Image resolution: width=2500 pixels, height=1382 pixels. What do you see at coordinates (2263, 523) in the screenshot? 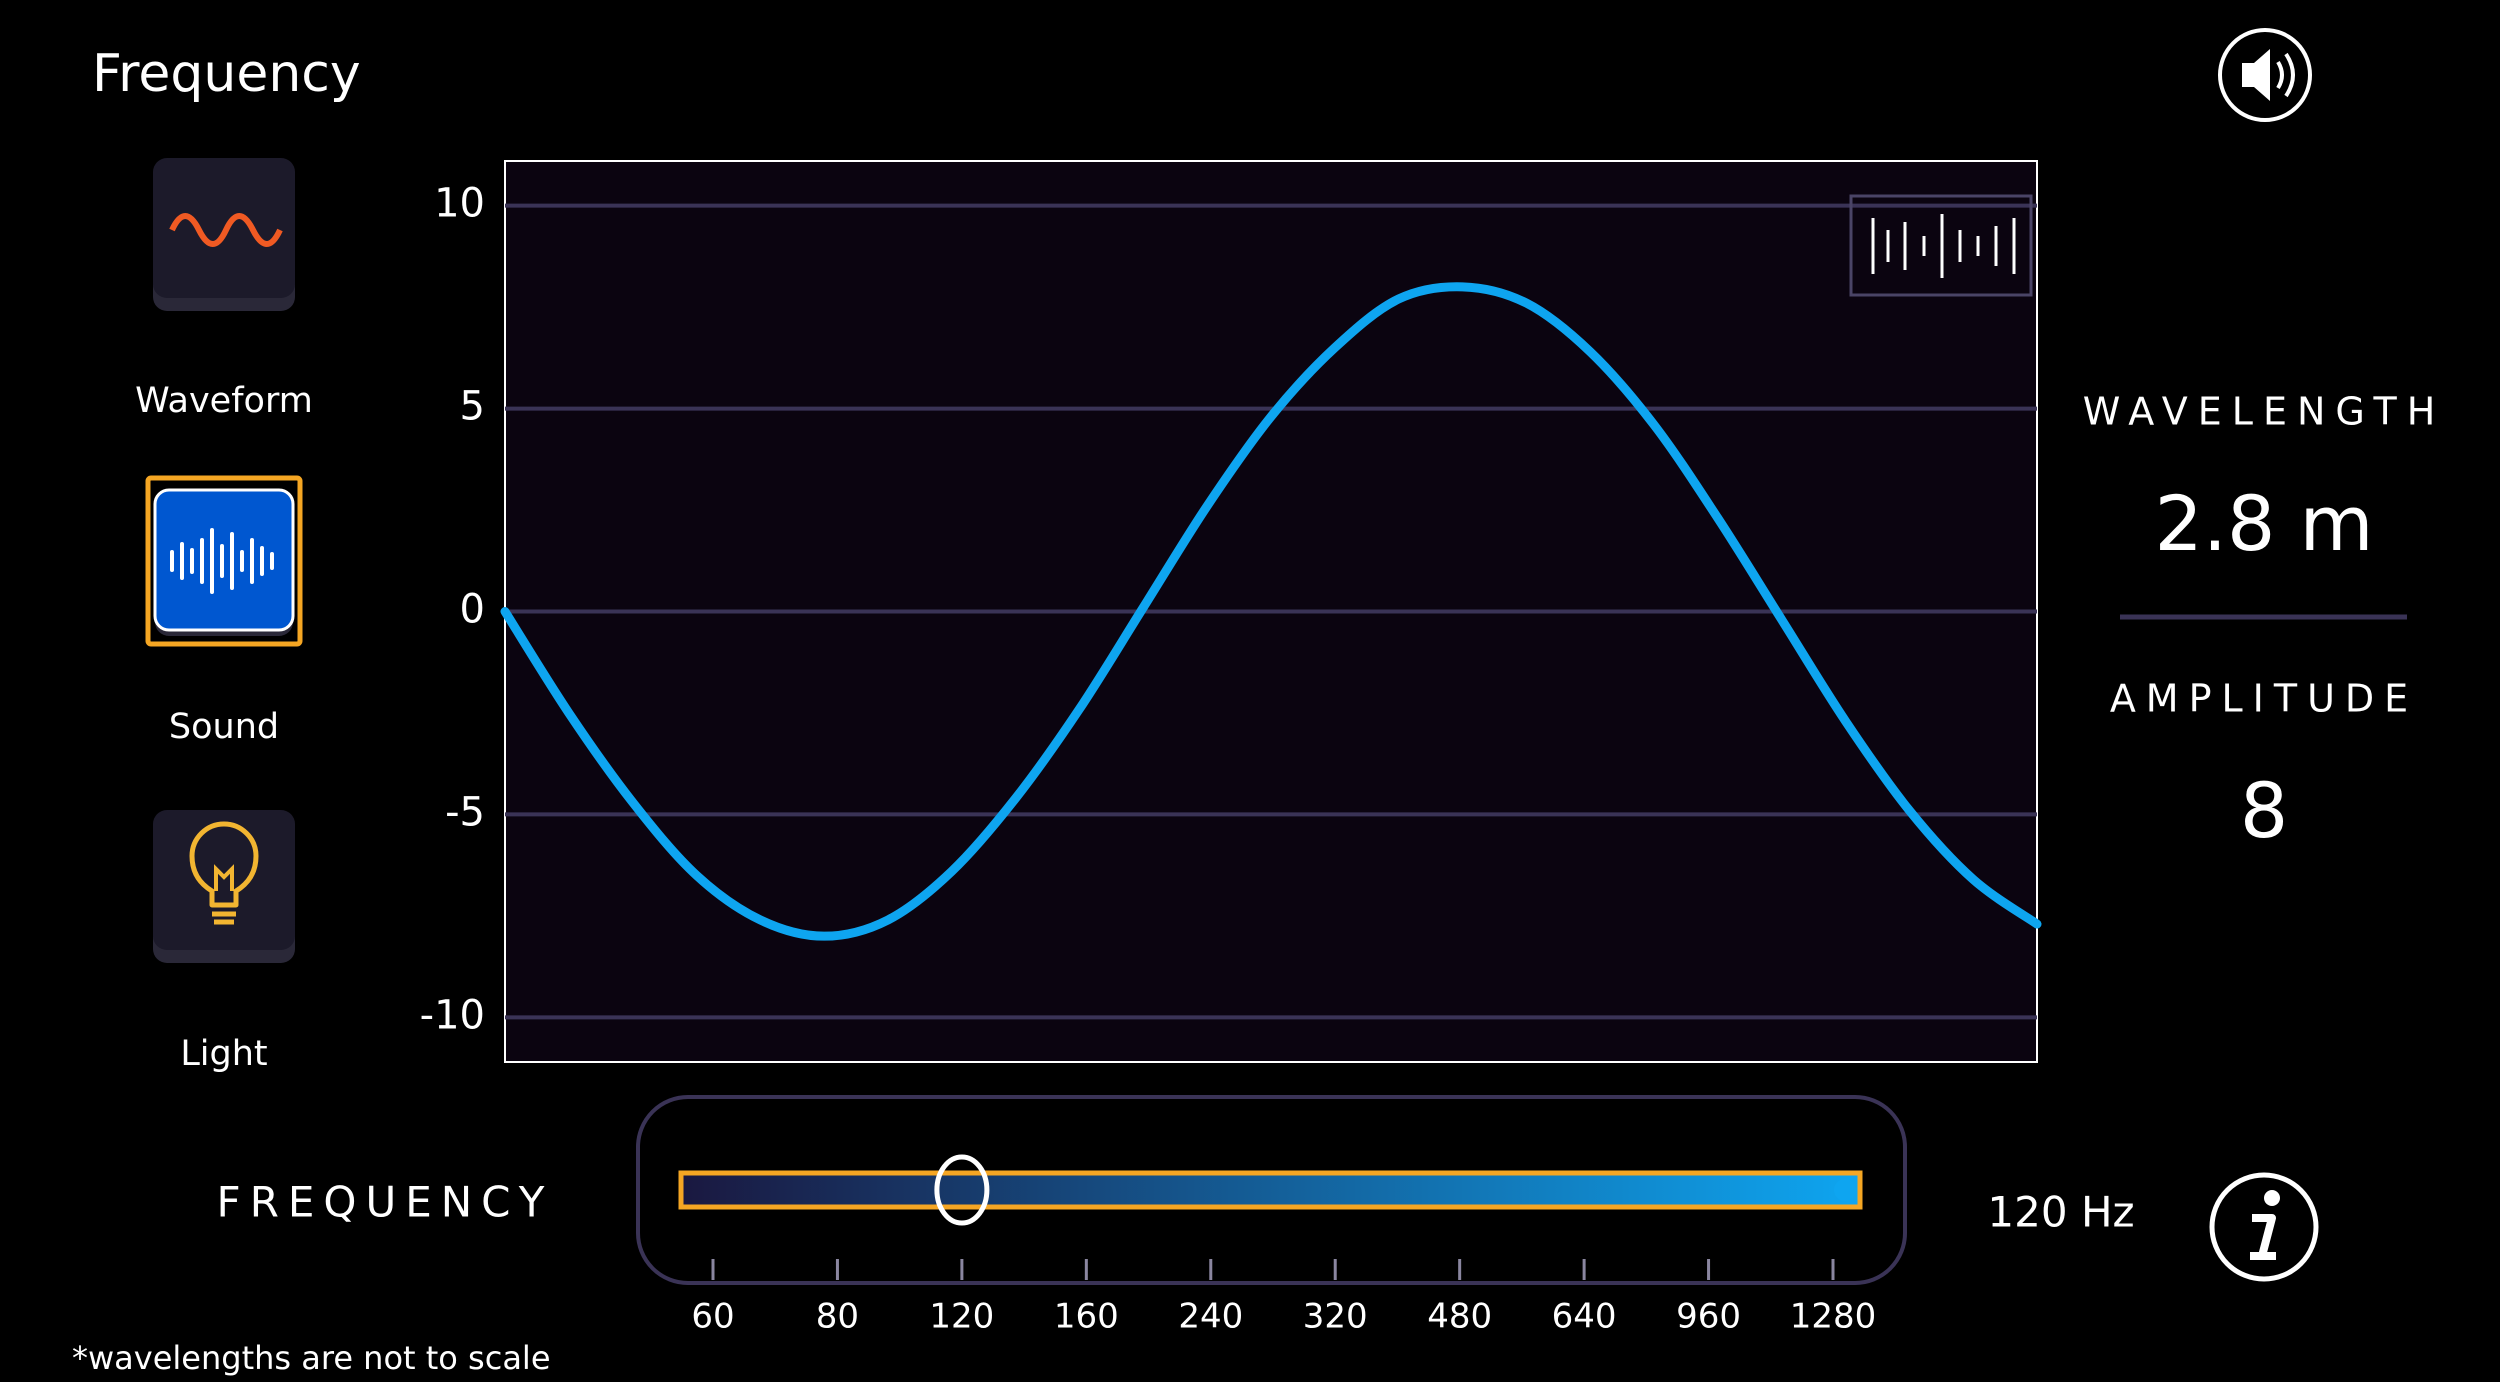
I see `wavelength-value: 2.8 m` at bounding box center [2263, 523].